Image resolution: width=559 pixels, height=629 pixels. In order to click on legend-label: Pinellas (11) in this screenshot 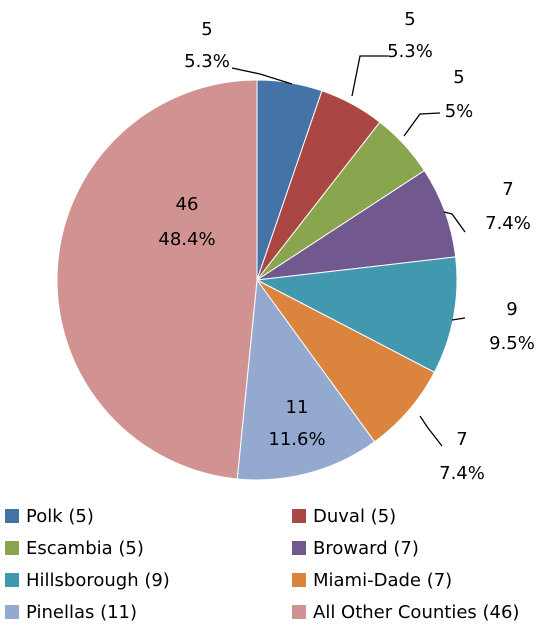, I will do `click(81, 612)`.